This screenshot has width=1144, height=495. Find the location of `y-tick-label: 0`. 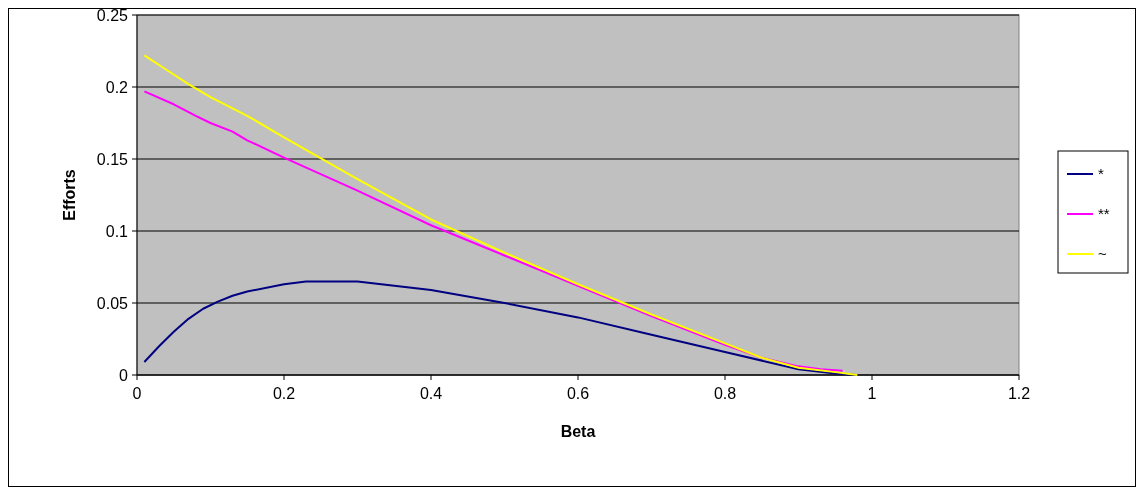

y-tick-label: 0 is located at coordinates (124, 375).